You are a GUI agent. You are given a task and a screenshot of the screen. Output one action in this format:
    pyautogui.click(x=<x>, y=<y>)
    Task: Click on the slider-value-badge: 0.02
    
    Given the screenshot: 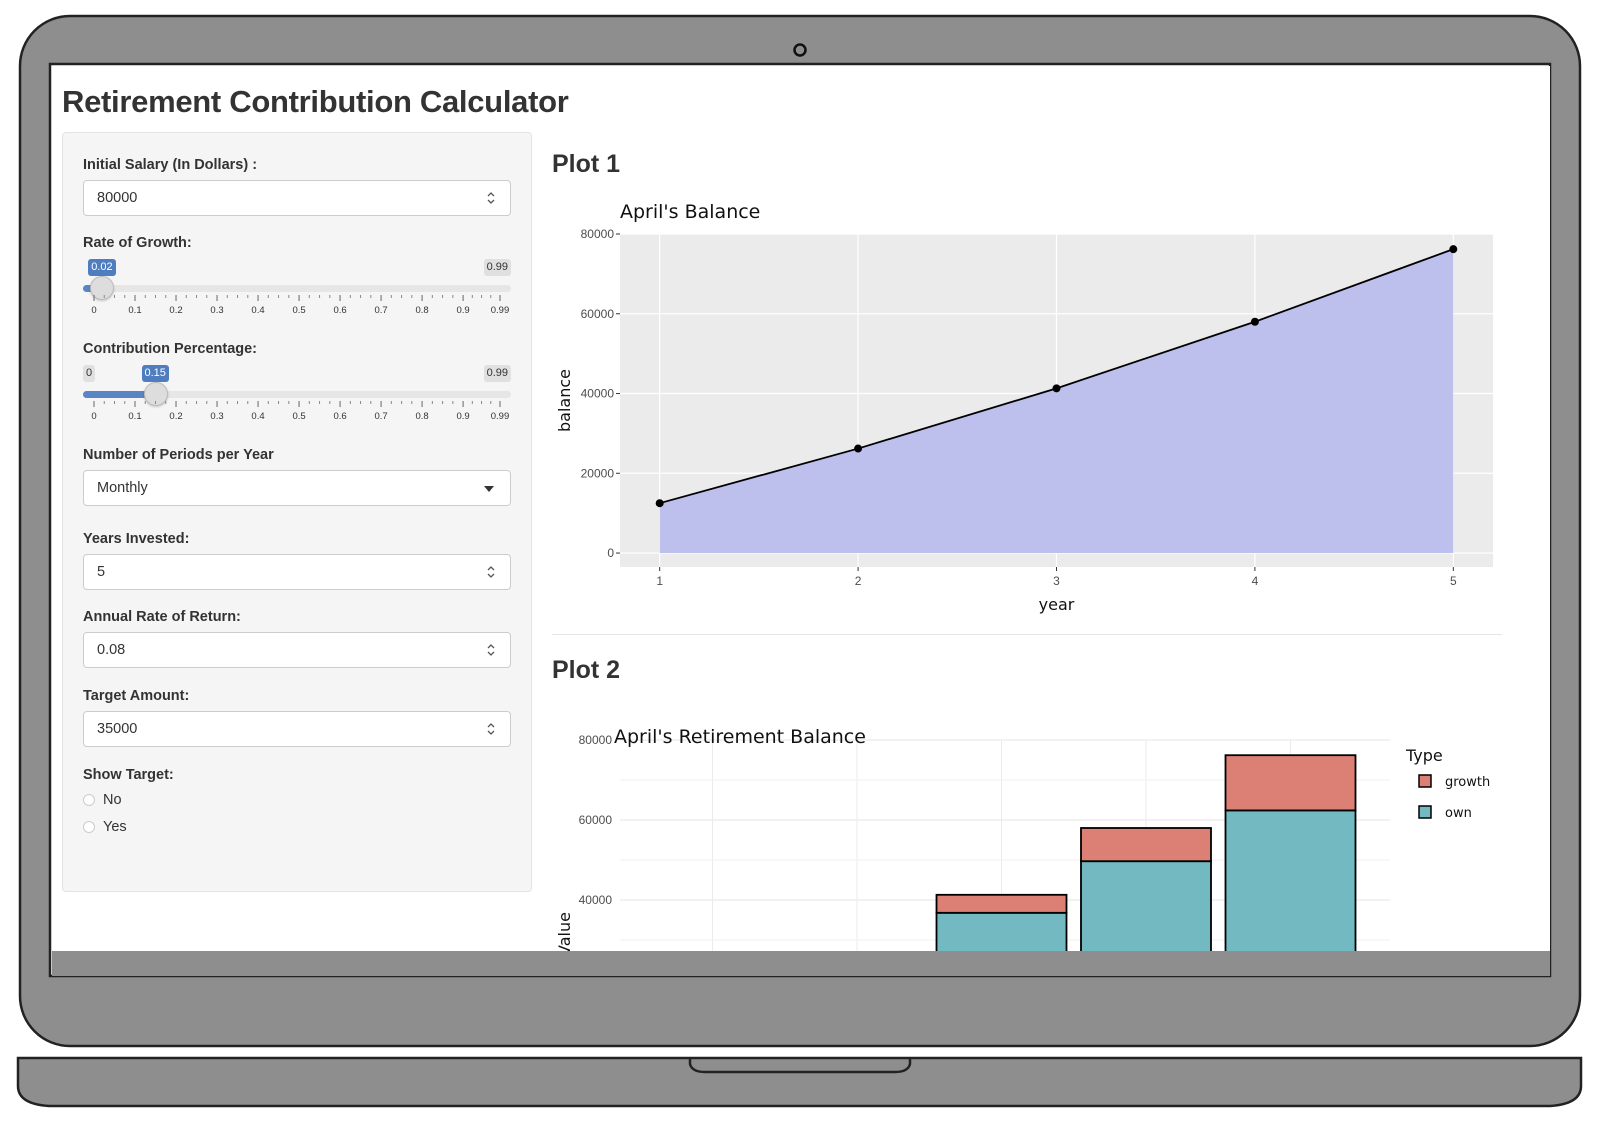 What is the action you would take?
    pyautogui.click(x=102, y=267)
    